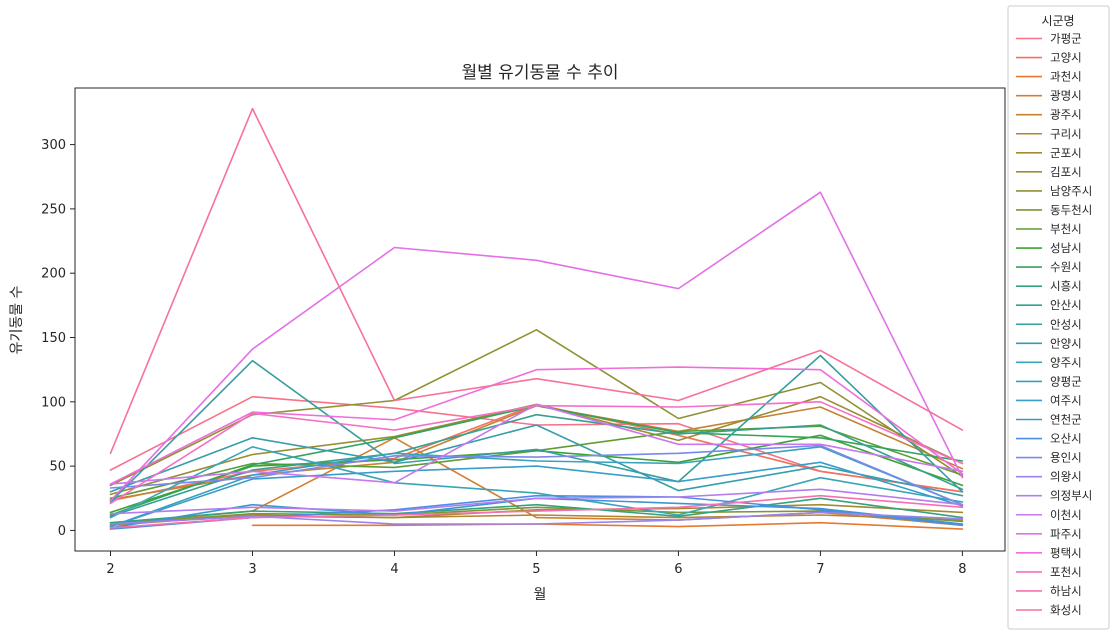 The height and width of the screenshot is (639, 1113). Describe the element at coordinates (1066, 115) in the screenshot. I see `legend-entry: 광주시` at that location.